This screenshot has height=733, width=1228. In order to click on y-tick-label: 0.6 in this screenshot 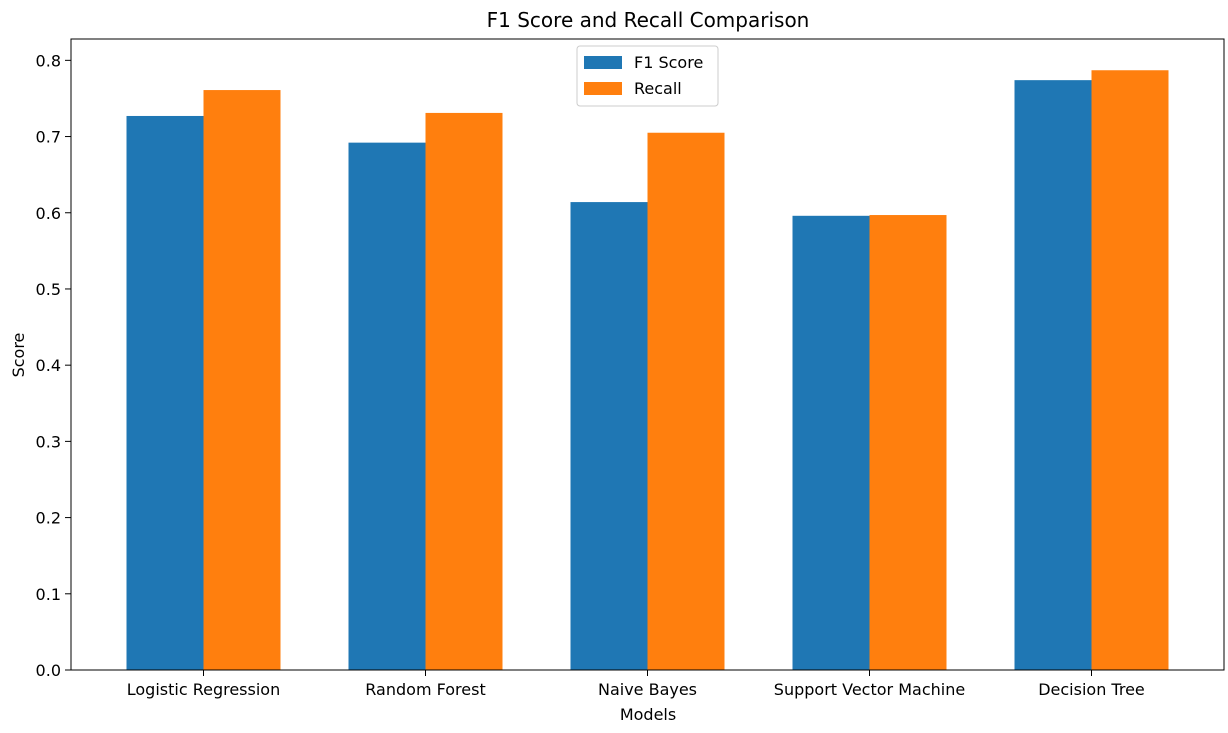, I will do `click(48, 213)`.